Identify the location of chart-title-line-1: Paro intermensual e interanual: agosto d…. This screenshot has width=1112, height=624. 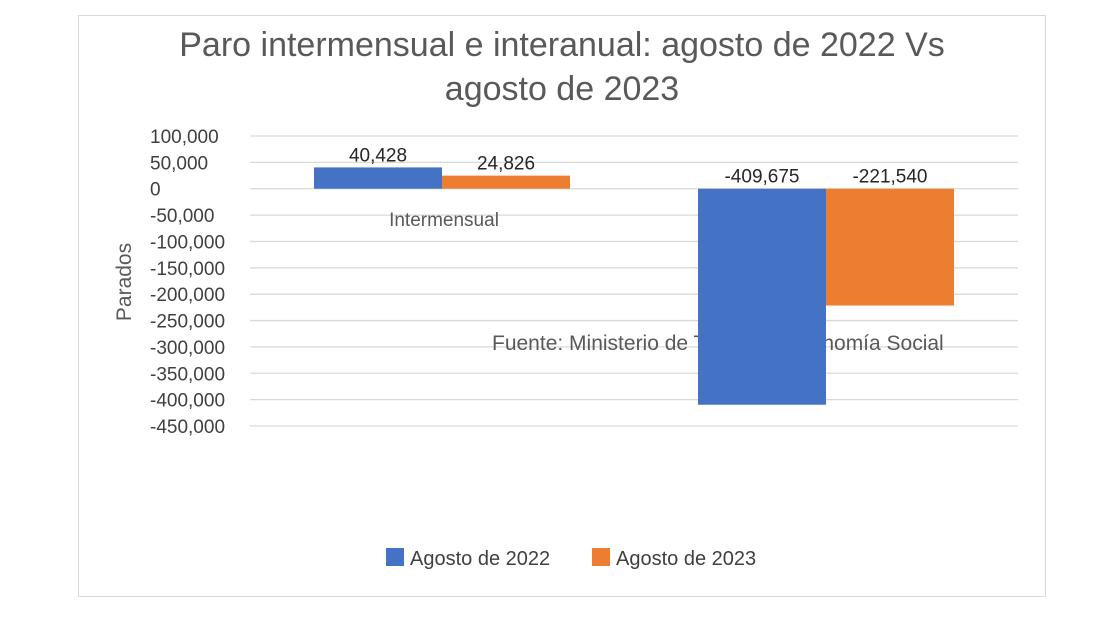
(562, 45).